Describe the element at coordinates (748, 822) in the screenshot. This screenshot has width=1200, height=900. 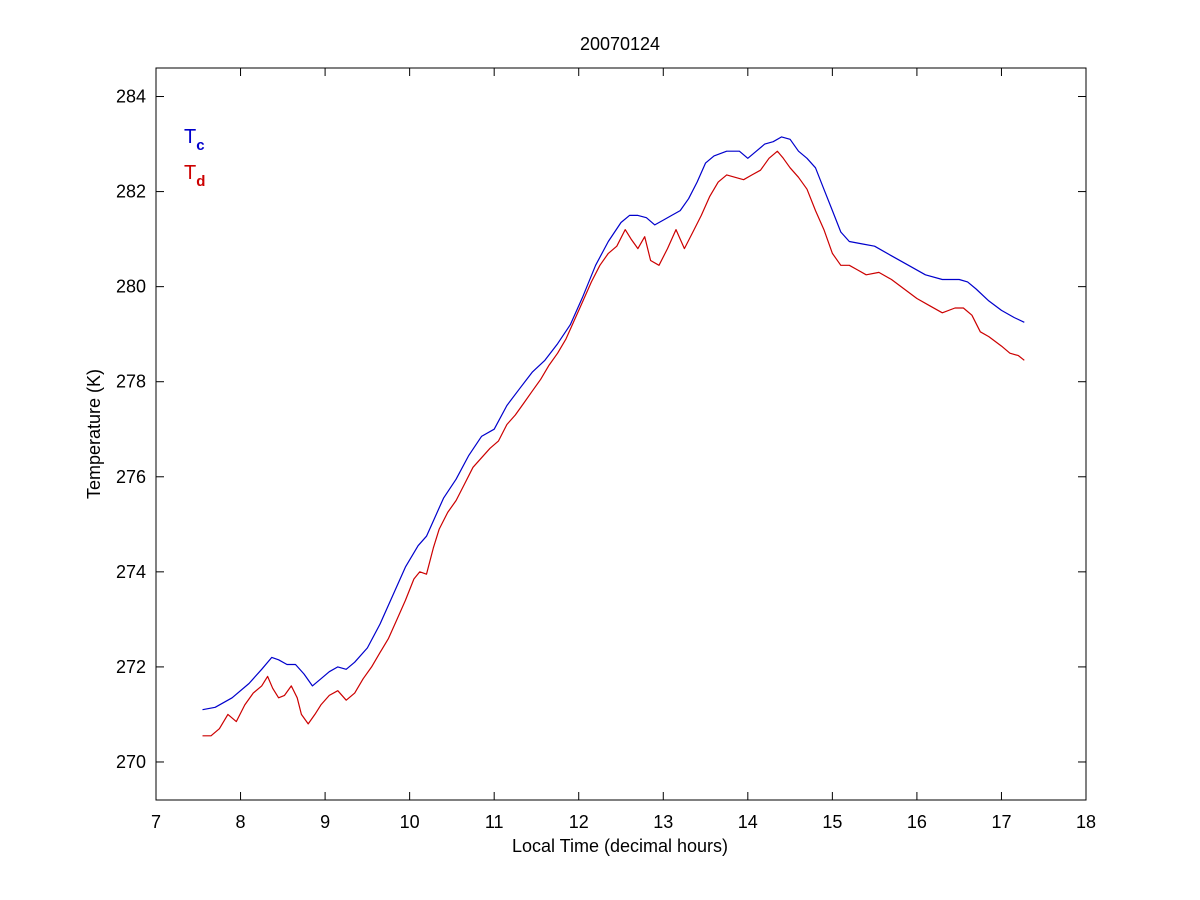
I see `x-tick-label: 14` at that location.